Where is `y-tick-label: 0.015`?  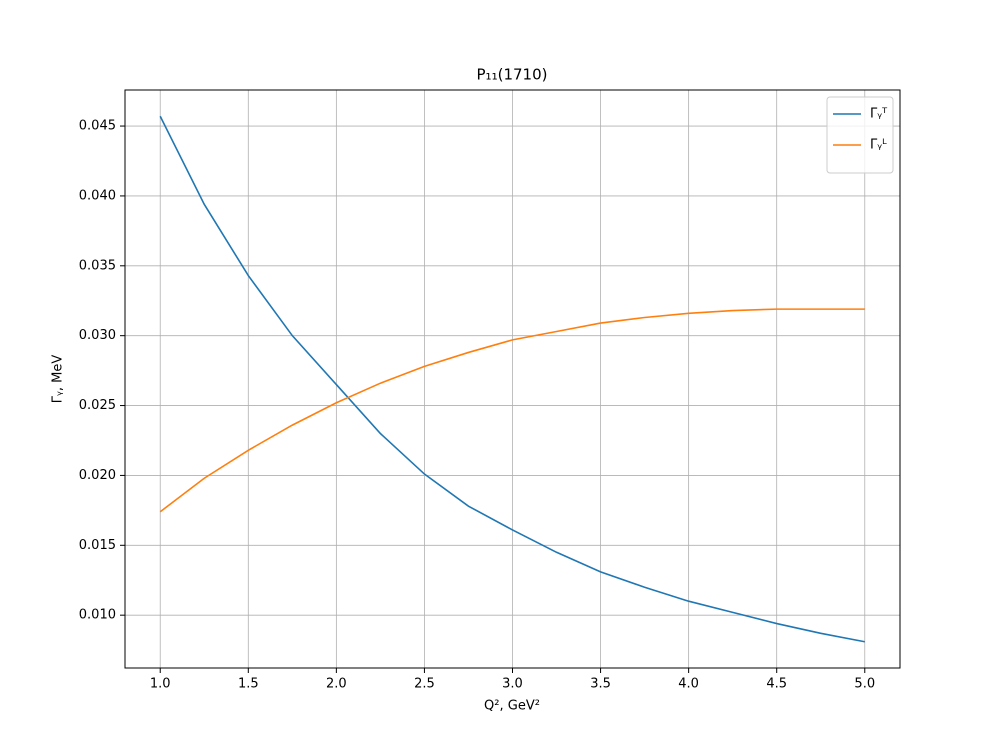 y-tick-label: 0.015 is located at coordinates (97, 545).